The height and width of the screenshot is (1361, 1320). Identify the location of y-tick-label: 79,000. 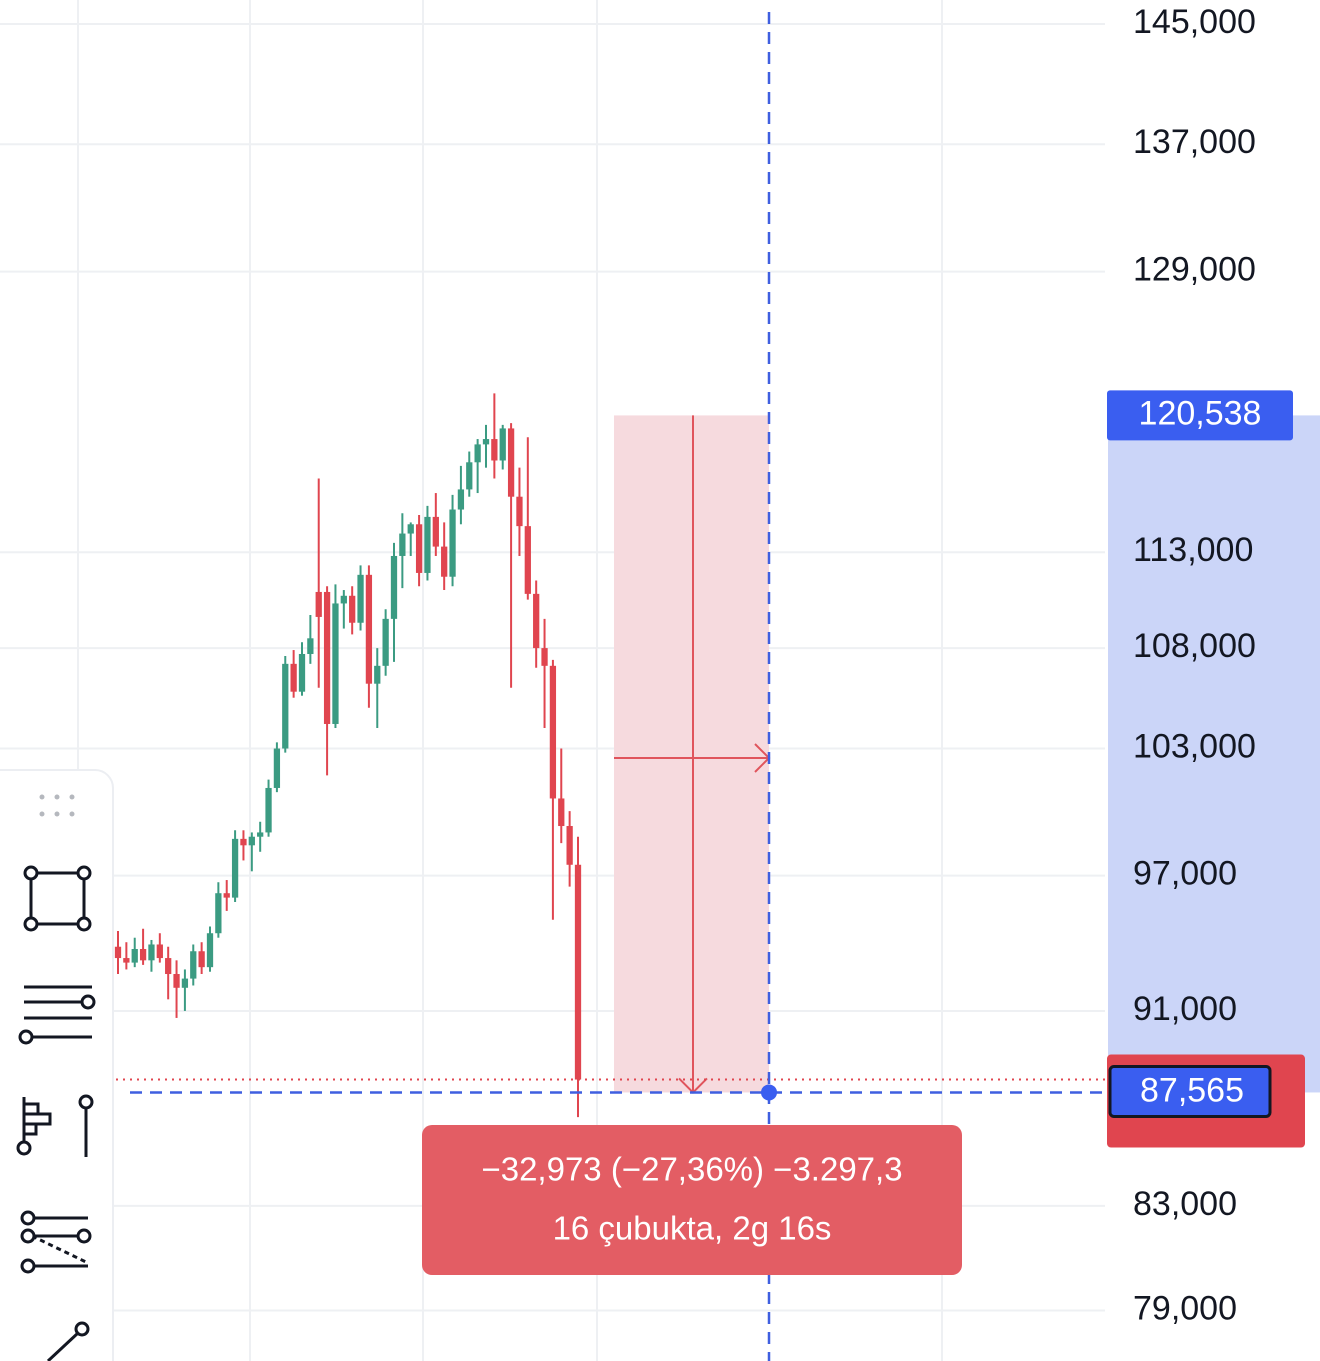
(1185, 1309).